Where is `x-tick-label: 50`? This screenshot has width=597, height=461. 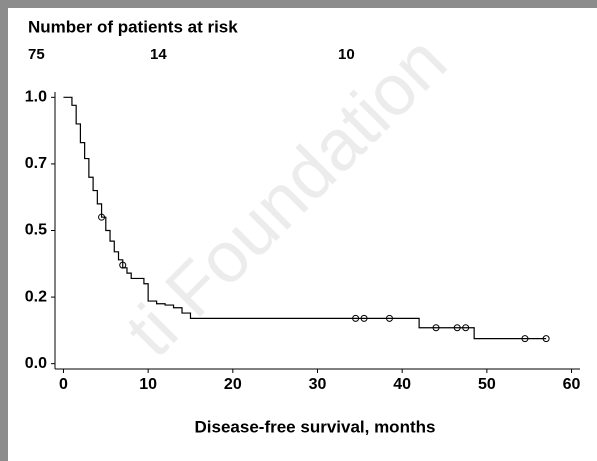 x-tick-label: 50 is located at coordinates (487, 384).